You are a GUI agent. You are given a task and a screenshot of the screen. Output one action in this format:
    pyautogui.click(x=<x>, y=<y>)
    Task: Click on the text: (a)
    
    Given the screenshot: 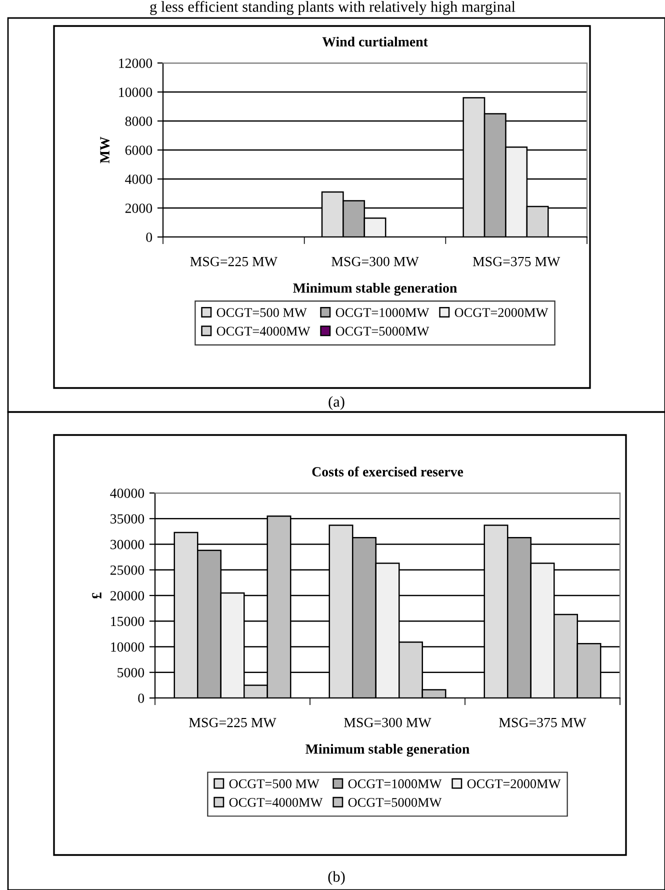 What is the action you would take?
    pyautogui.click(x=336, y=403)
    